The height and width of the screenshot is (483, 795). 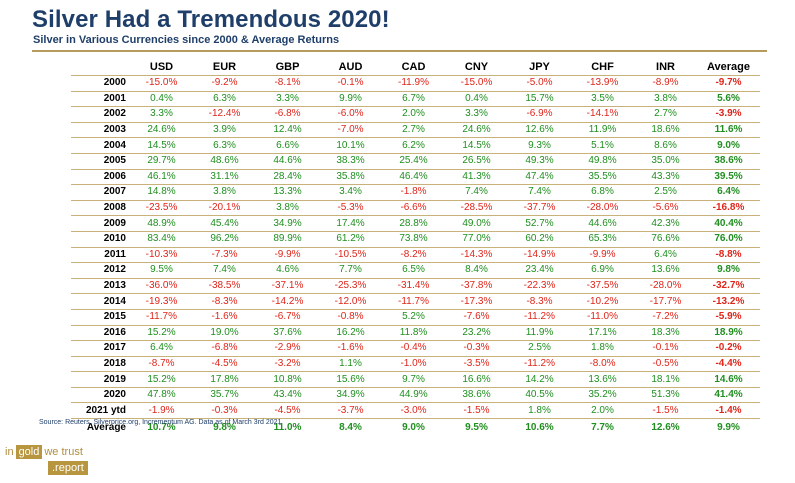 I want to click on column-header: CNY, so click(x=476, y=67).